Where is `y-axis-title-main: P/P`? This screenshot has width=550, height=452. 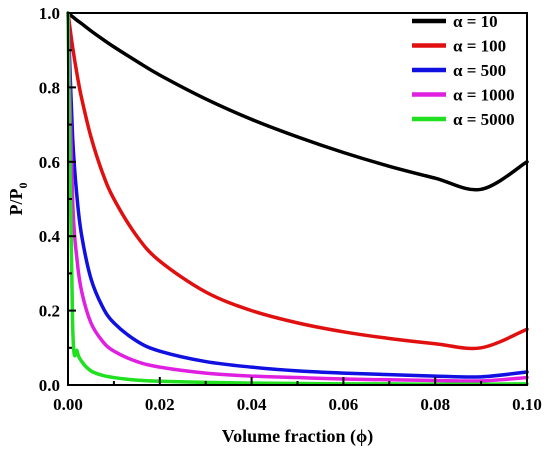
y-axis-title-main: P/P is located at coordinates (16, 202).